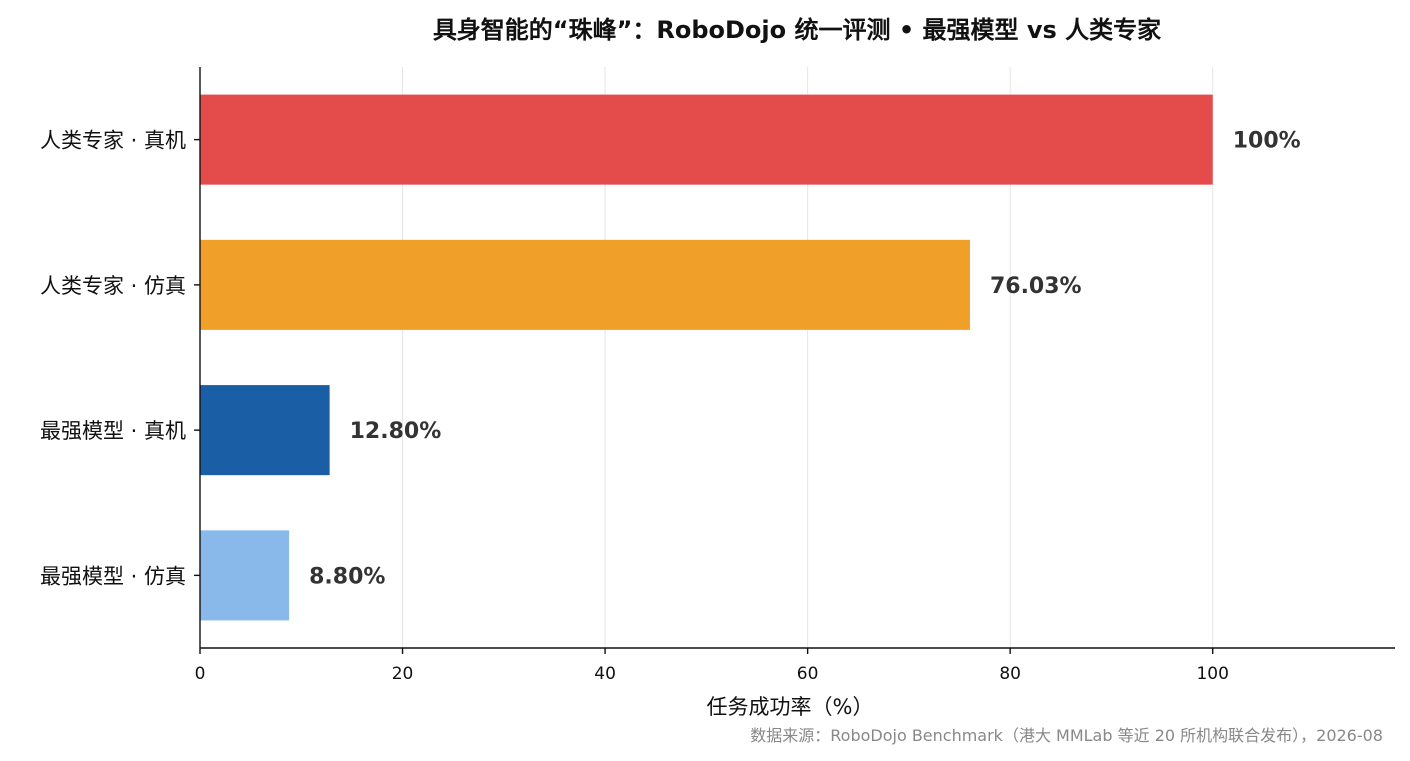 This screenshot has height=761, width=1410. I want to click on category-label-1: 人类专家 · 仿真, so click(113, 286).